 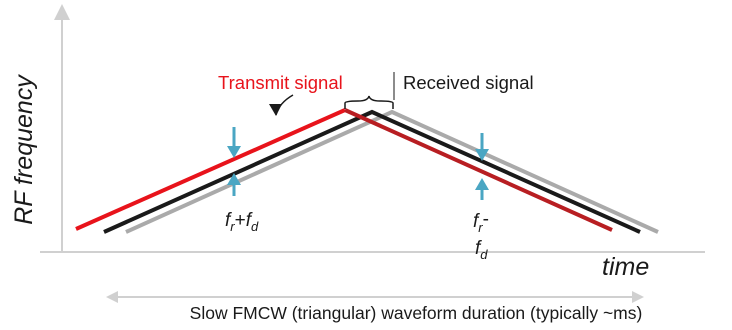 What do you see at coordinates (280, 82) in the screenshot?
I see `transmit-signal-label: Transmit signal` at bounding box center [280, 82].